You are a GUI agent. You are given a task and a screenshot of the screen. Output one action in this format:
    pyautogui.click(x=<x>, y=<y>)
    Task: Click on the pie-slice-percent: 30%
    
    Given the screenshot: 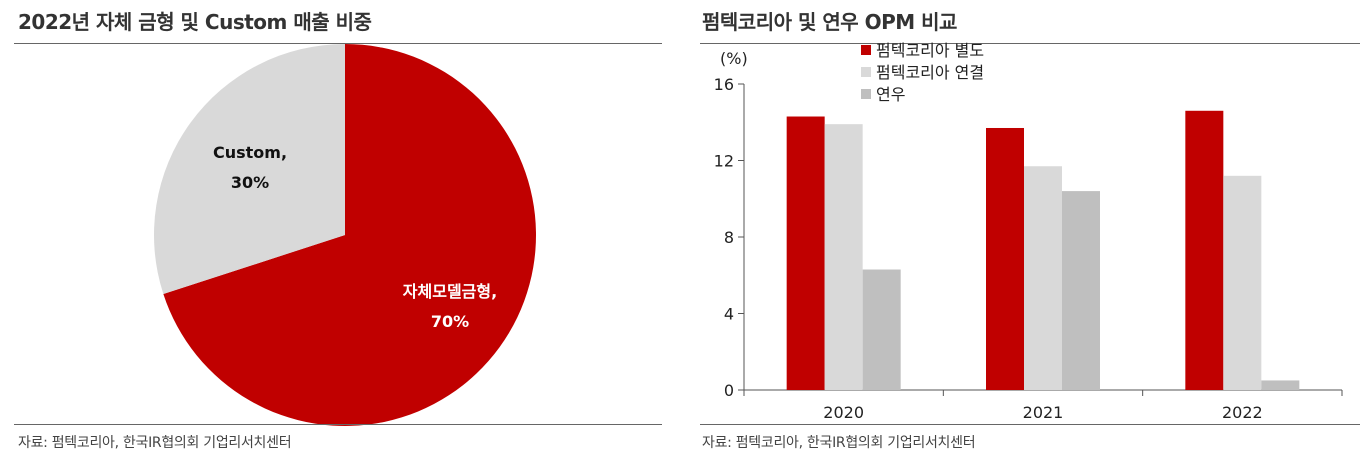 What is the action you would take?
    pyautogui.click(x=250, y=182)
    